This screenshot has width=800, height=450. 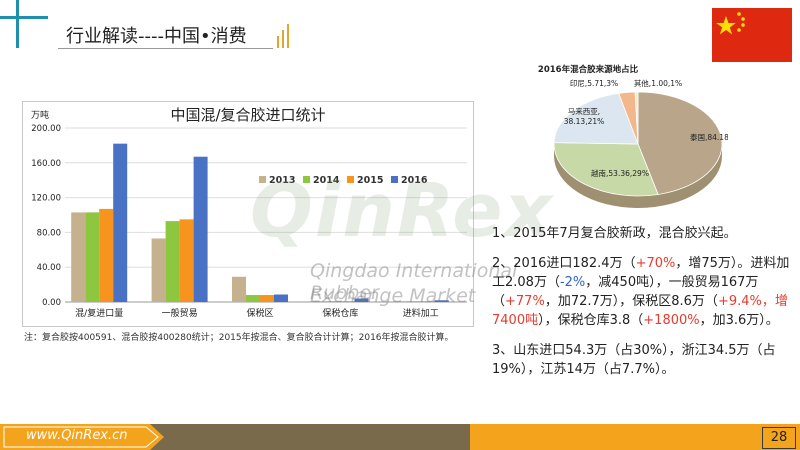 What do you see at coordinates (306, 179) in the screenshot?
I see `legend-swatch-2014` at bounding box center [306, 179].